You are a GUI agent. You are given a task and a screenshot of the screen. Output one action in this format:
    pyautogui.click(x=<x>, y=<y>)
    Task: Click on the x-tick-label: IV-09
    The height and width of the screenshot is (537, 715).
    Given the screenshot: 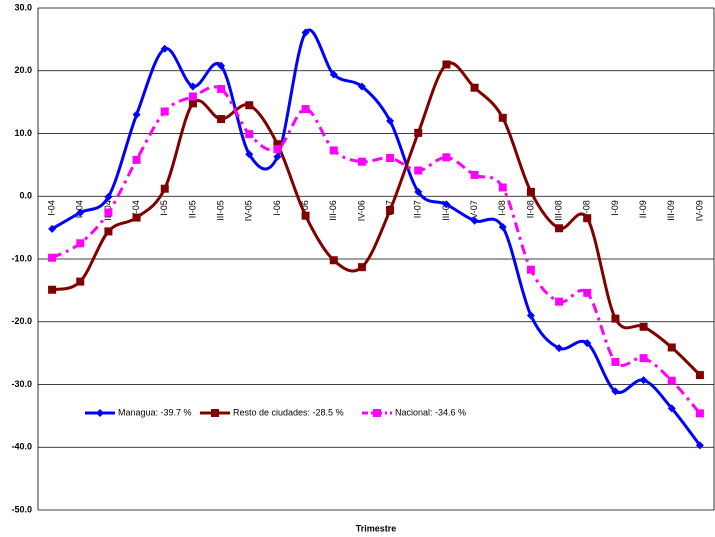 What is the action you would take?
    pyautogui.click(x=699, y=210)
    